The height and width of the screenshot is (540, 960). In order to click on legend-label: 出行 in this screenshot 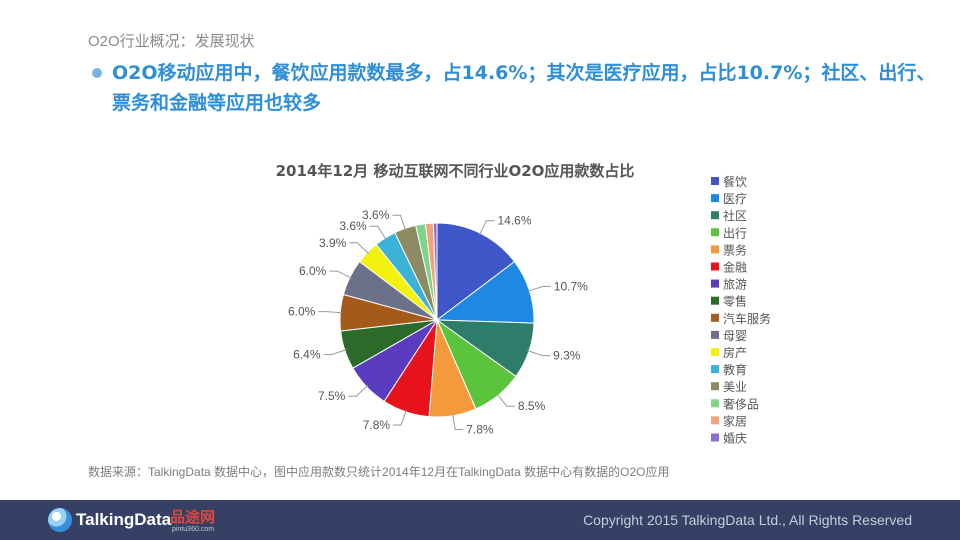, I will do `click(735, 233)`.